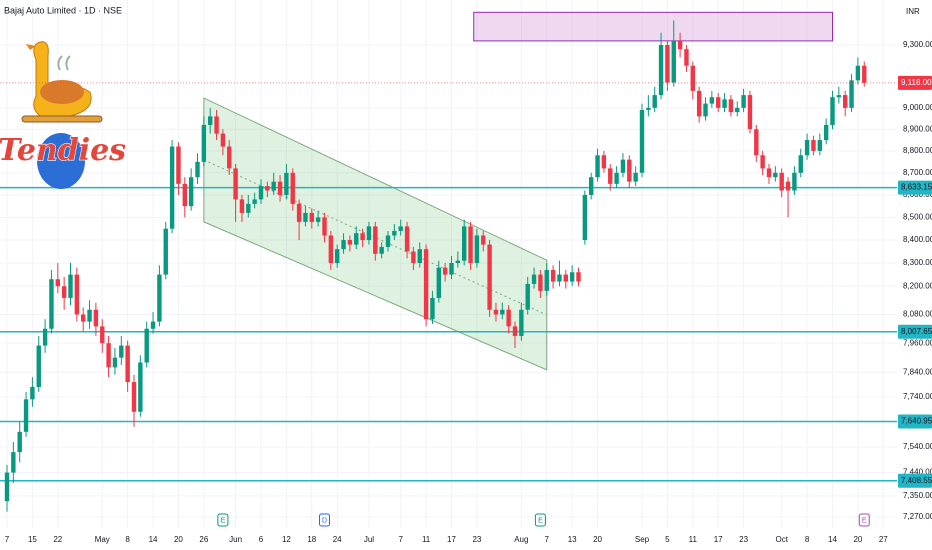 The width and height of the screenshot is (932, 550). Describe the element at coordinates (917, 44) in the screenshot. I see `y-tick-label: 9,300.00` at that location.